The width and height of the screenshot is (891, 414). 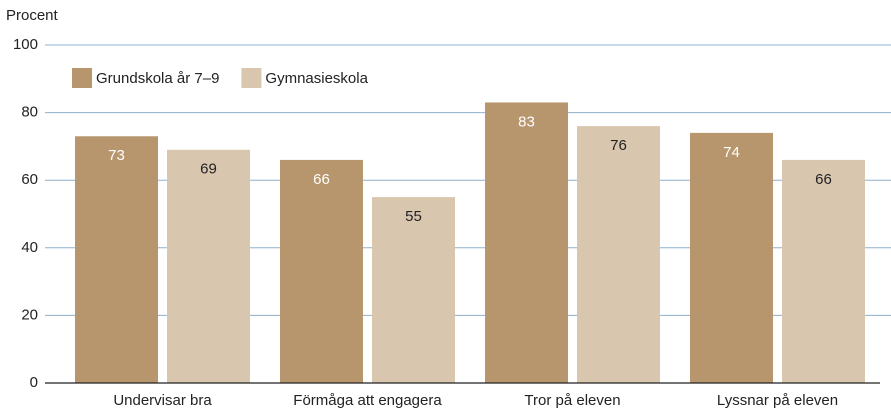 I want to click on data-label: 69, so click(x=208, y=169).